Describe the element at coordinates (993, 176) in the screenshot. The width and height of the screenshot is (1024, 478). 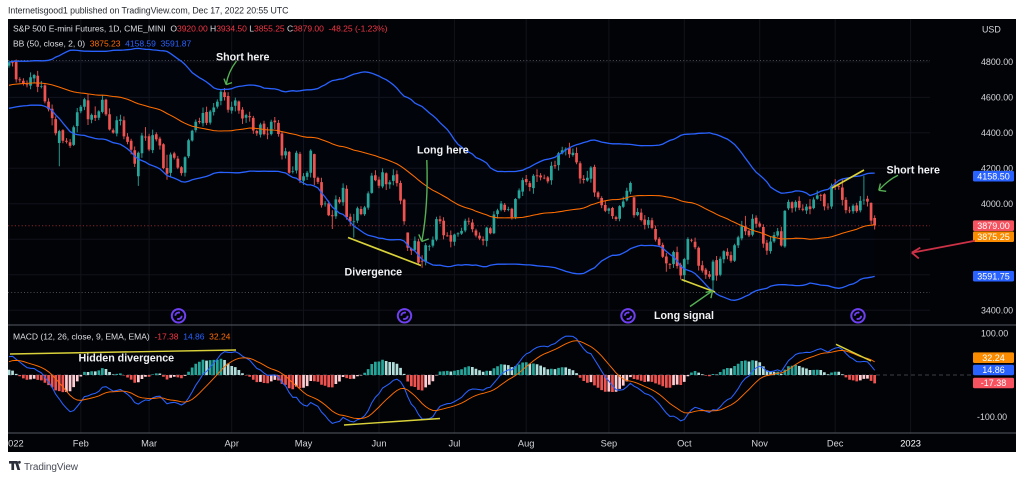
I see `svg-text: 4158.50` at that location.